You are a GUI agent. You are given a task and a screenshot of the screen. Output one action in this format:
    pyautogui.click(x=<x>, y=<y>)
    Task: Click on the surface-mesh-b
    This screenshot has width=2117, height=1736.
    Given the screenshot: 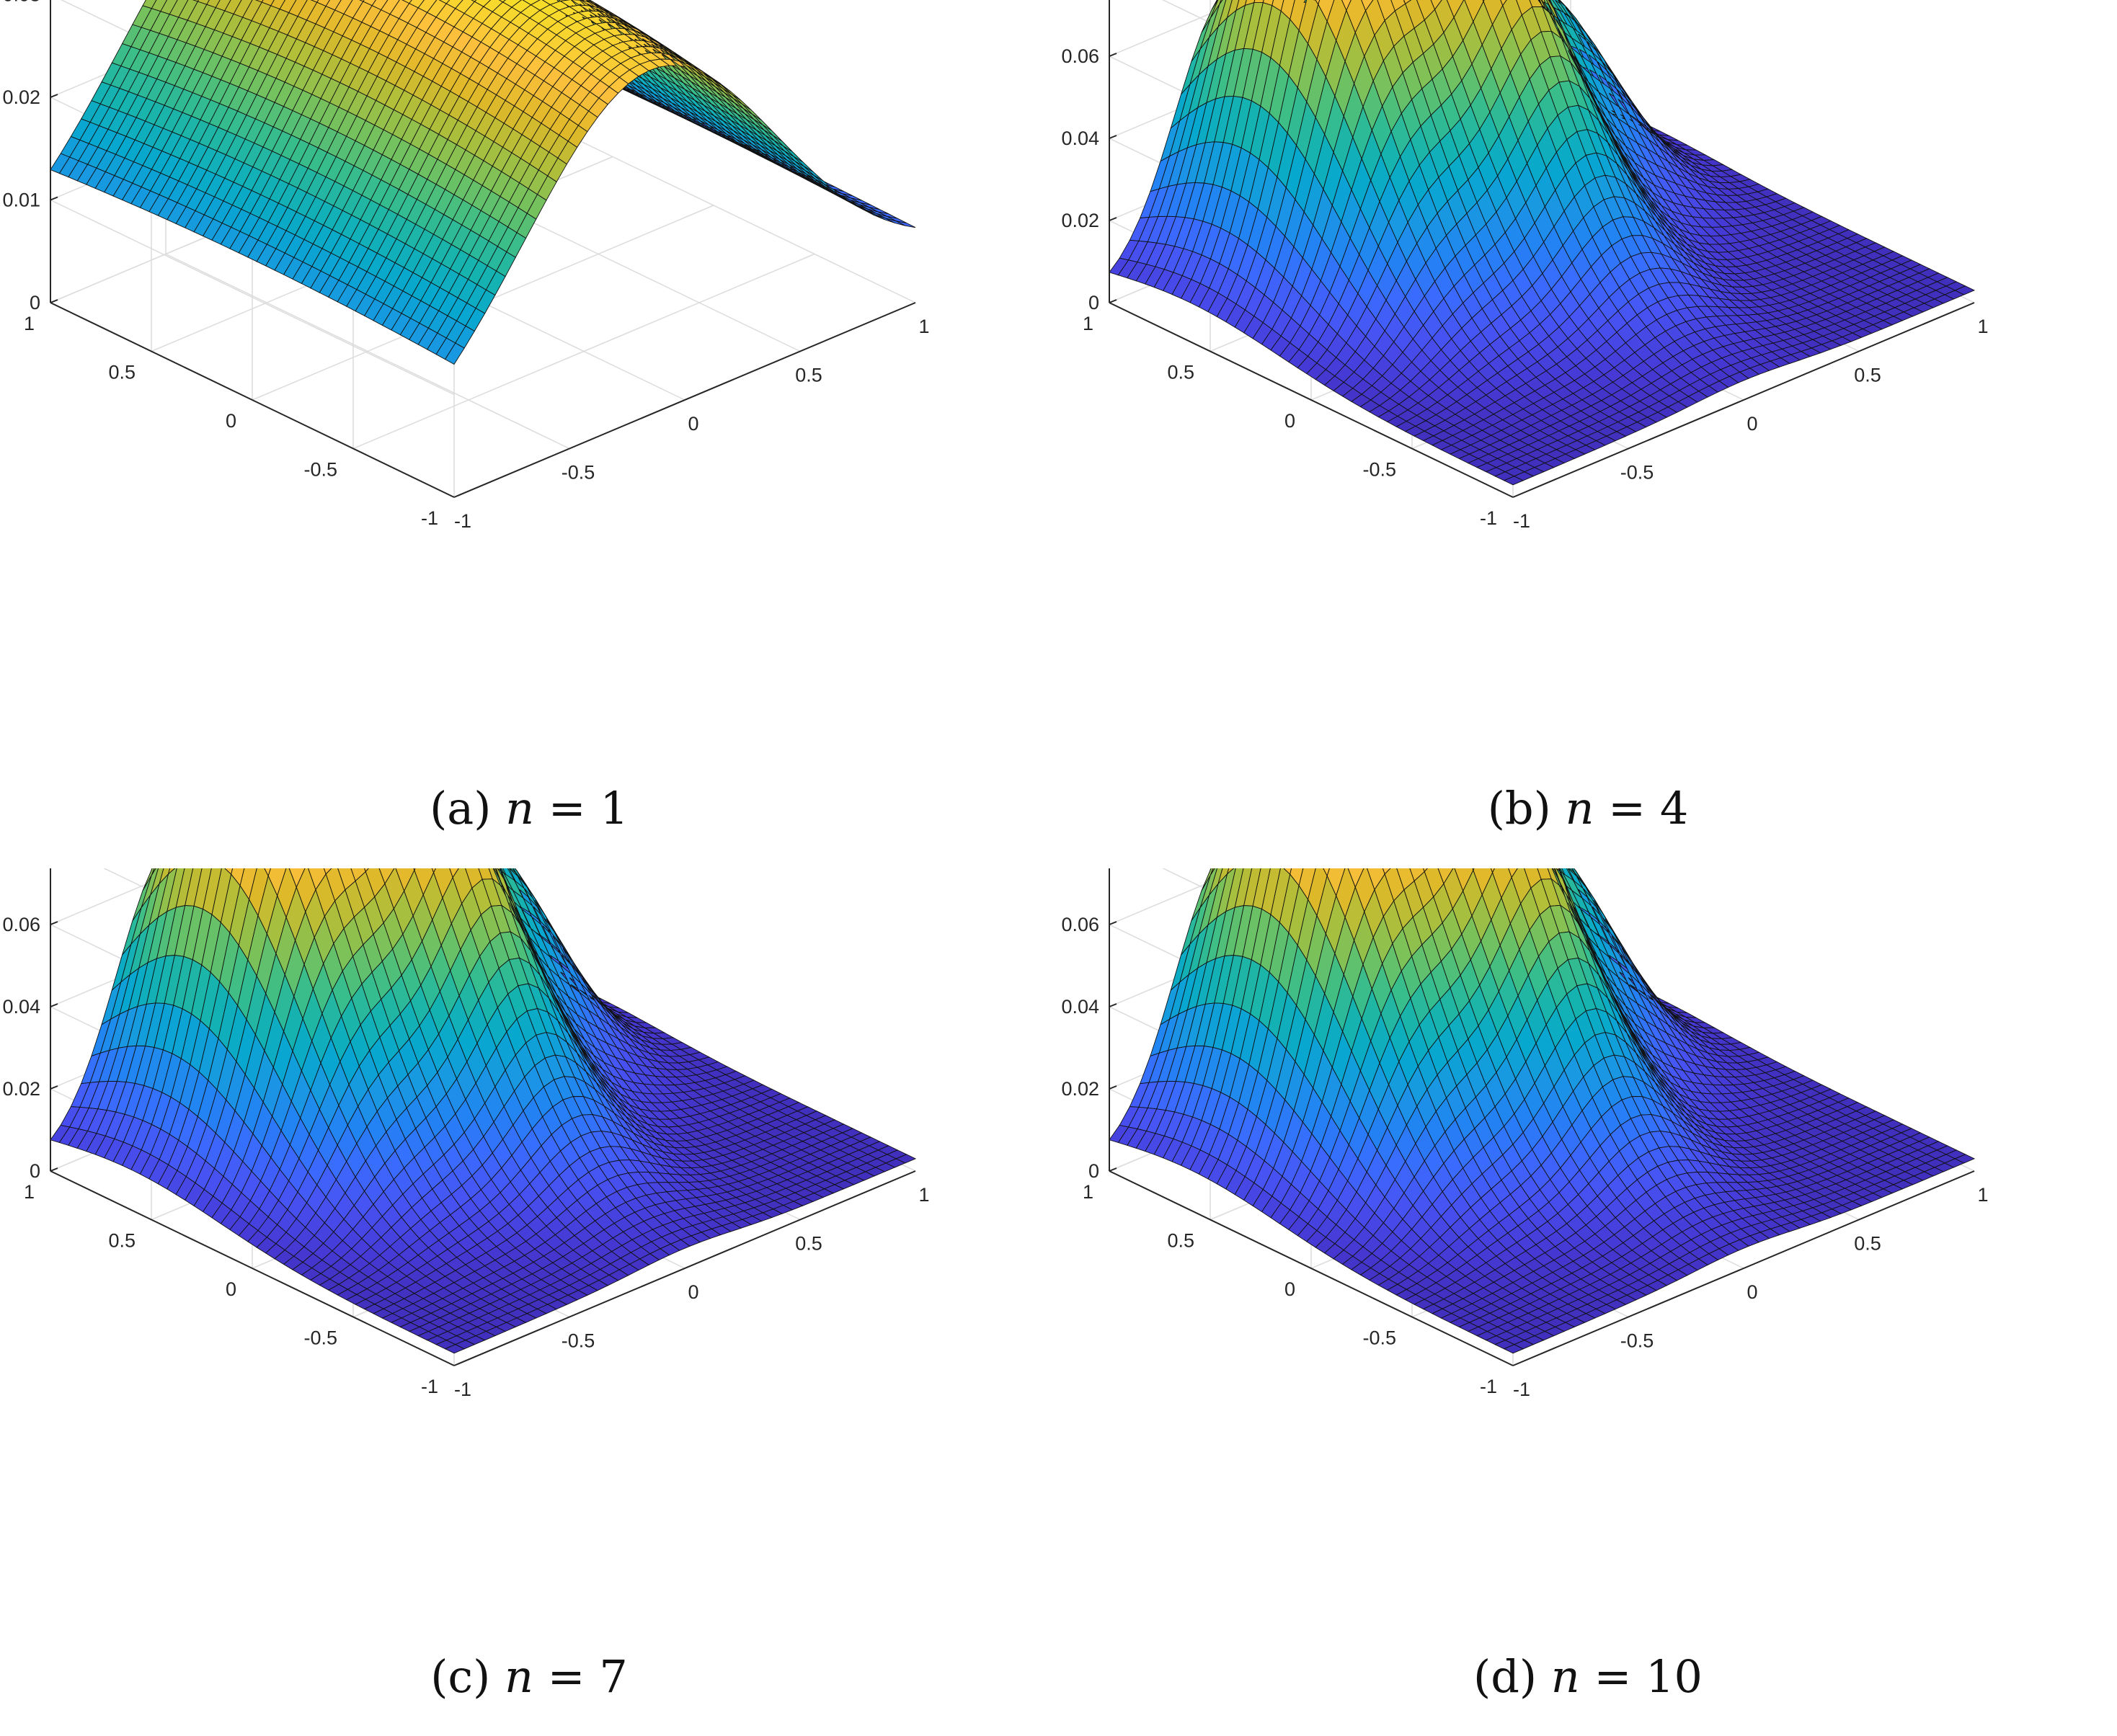 What is the action you would take?
    pyautogui.click(x=1543, y=243)
    